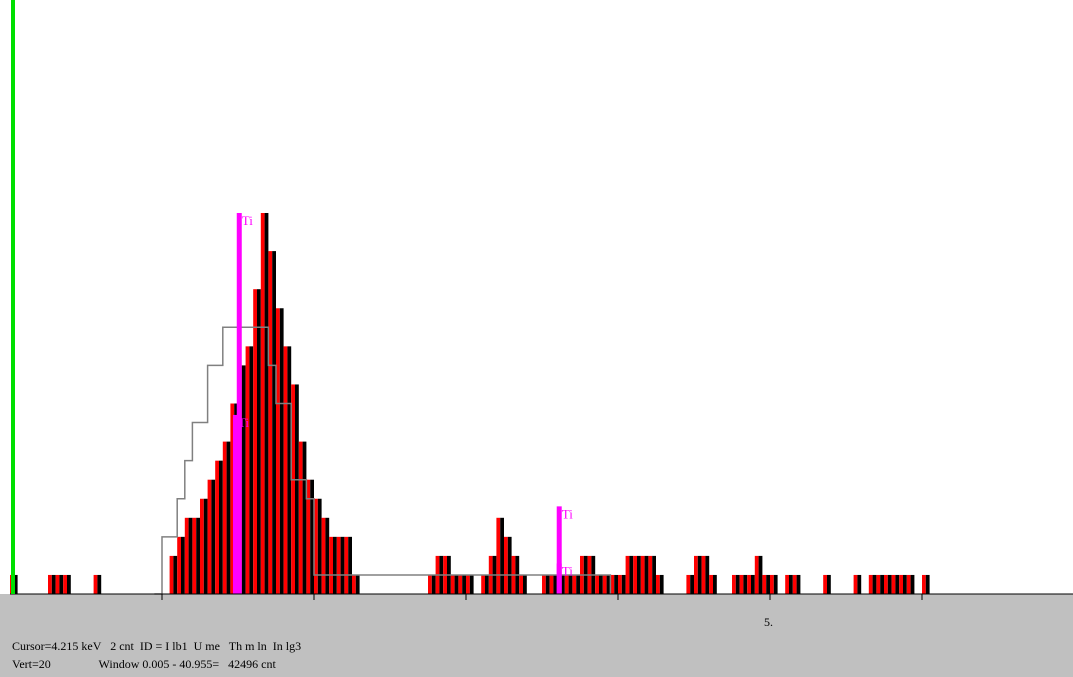  What do you see at coordinates (13, 297) in the screenshot?
I see `cursor-line` at bounding box center [13, 297].